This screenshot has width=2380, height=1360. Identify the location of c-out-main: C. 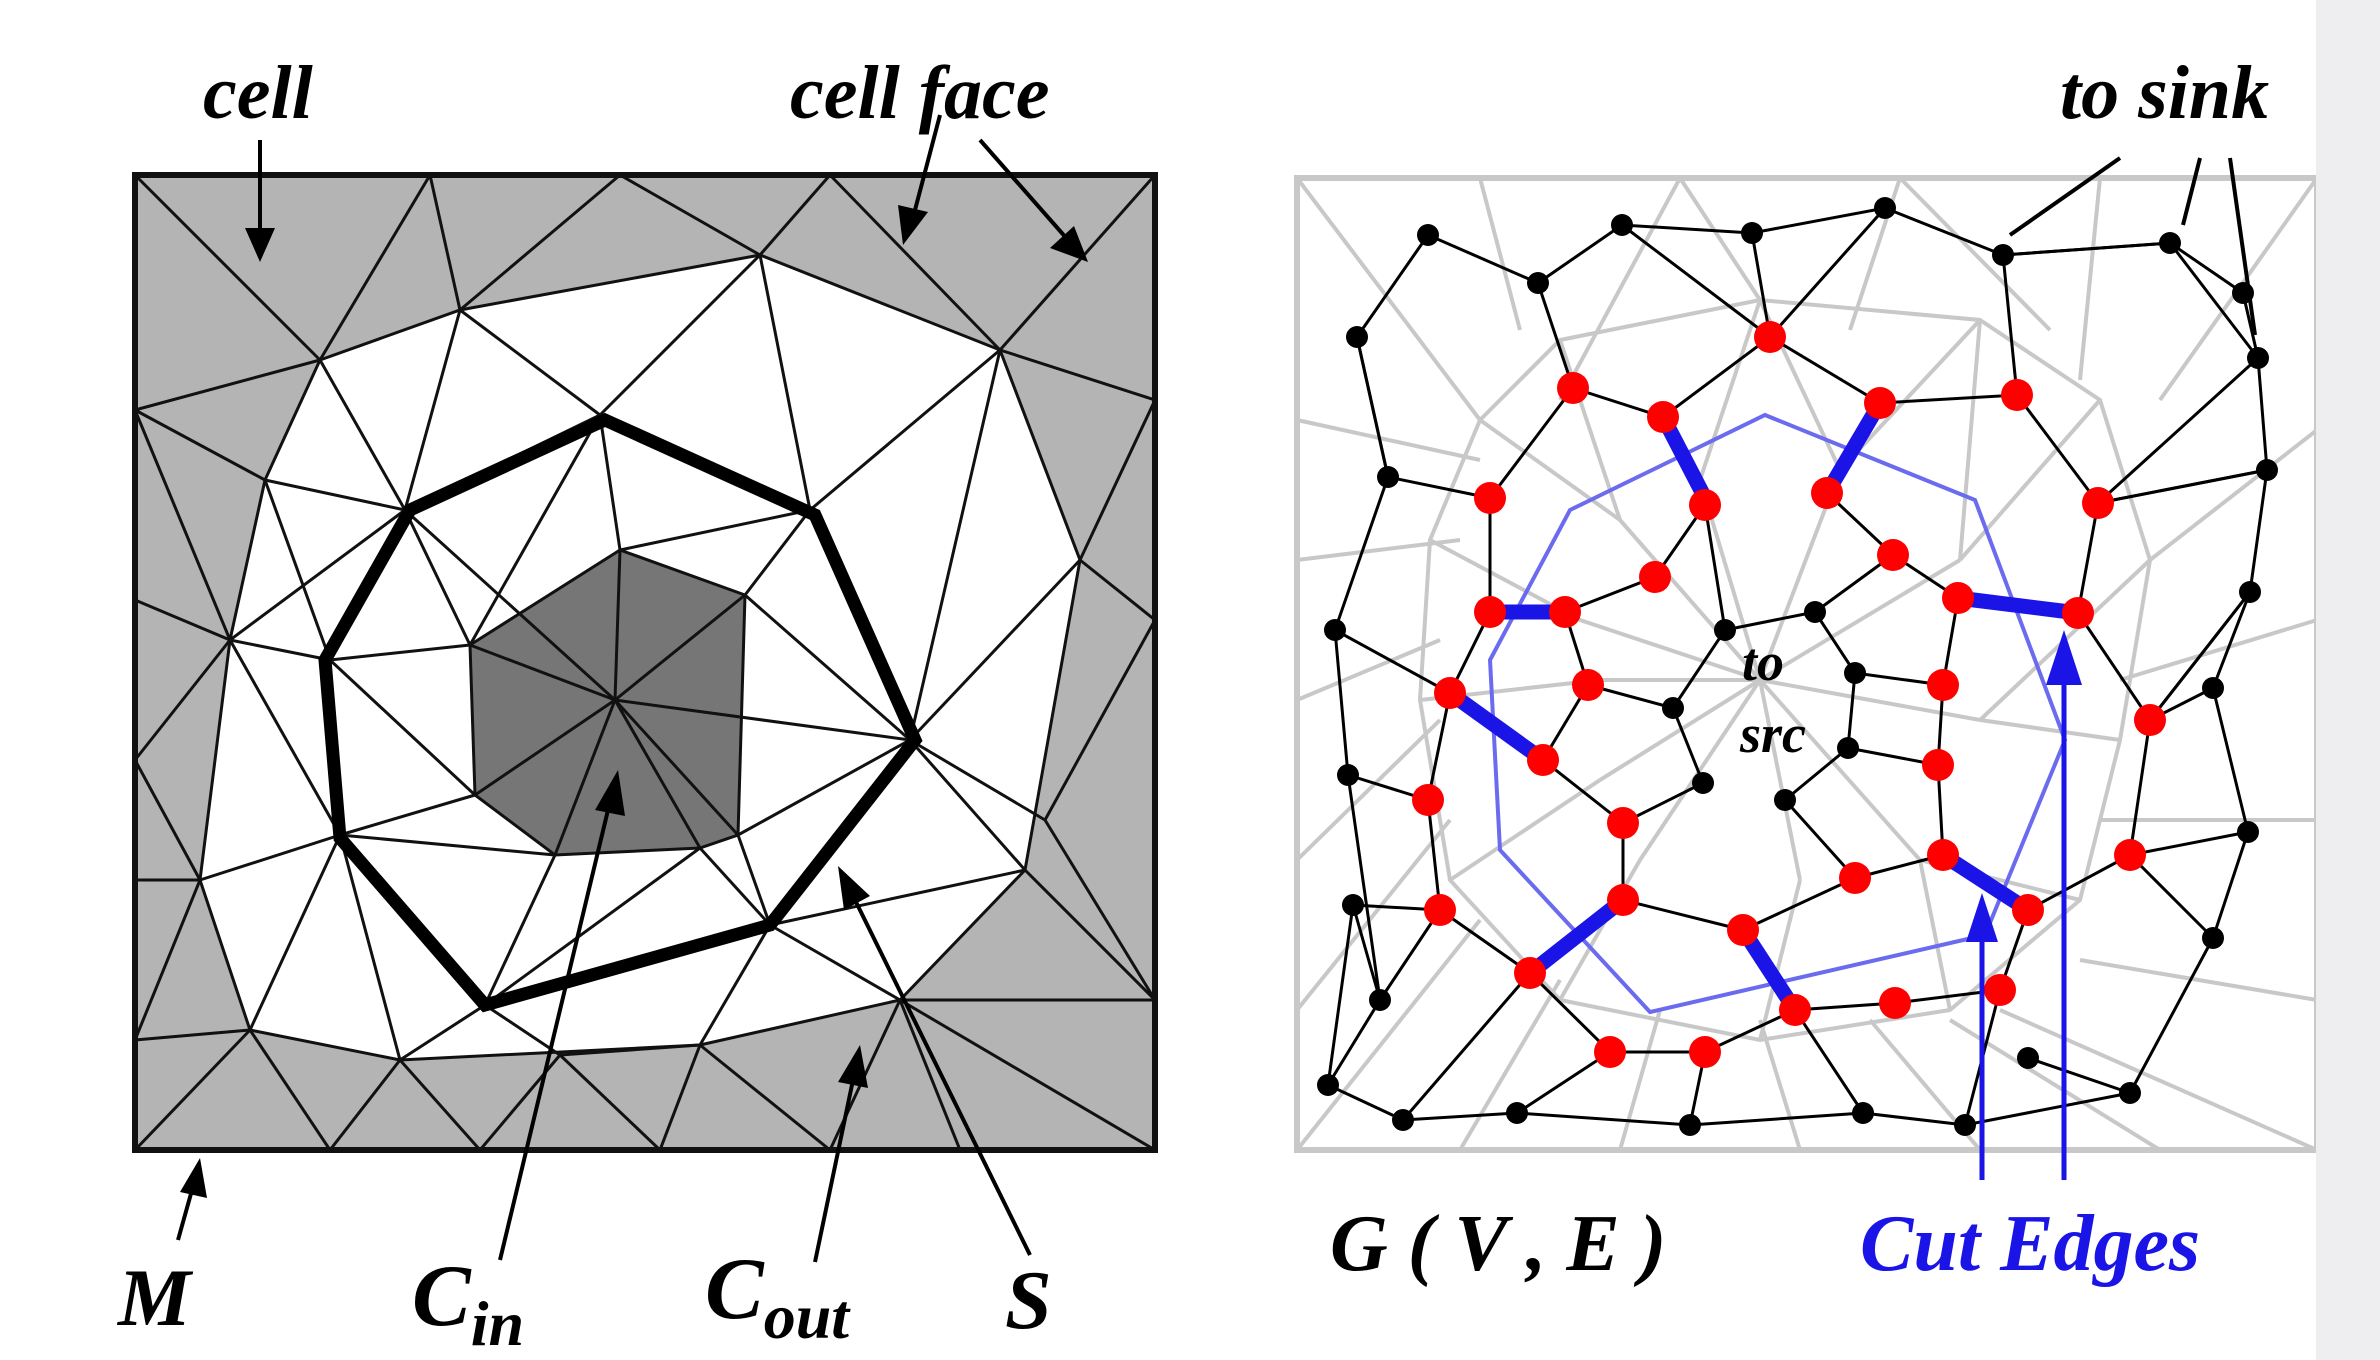
(735, 1289).